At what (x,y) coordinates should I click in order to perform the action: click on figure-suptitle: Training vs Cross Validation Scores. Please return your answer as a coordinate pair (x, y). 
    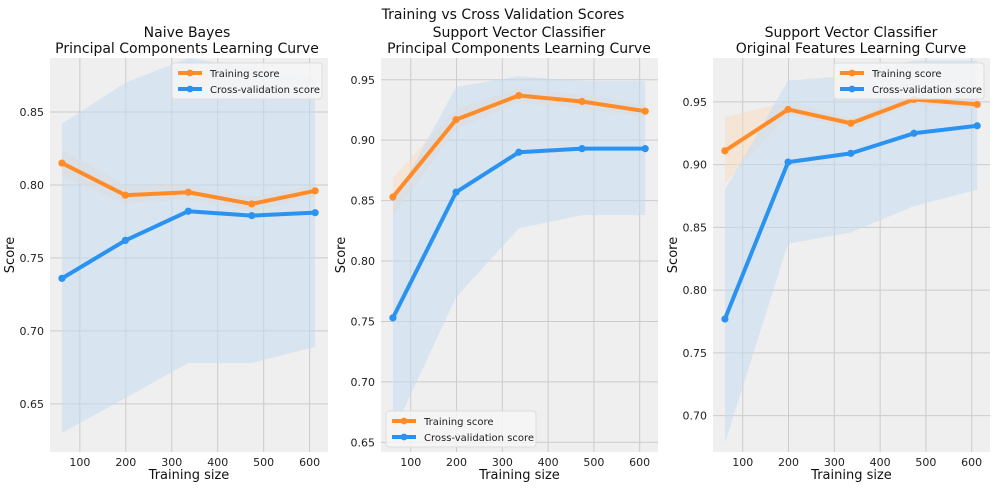
    Looking at the image, I should click on (503, 15).